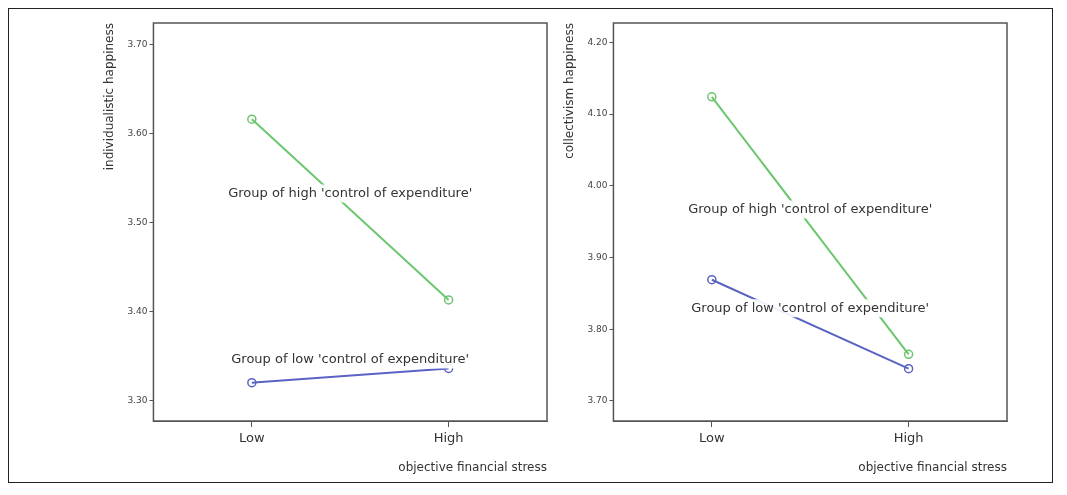 The width and height of the screenshot is (1067, 495). Describe the element at coordinates (137, 399) in the screenshot. I see `y-tick-label: 3.30` at that location.